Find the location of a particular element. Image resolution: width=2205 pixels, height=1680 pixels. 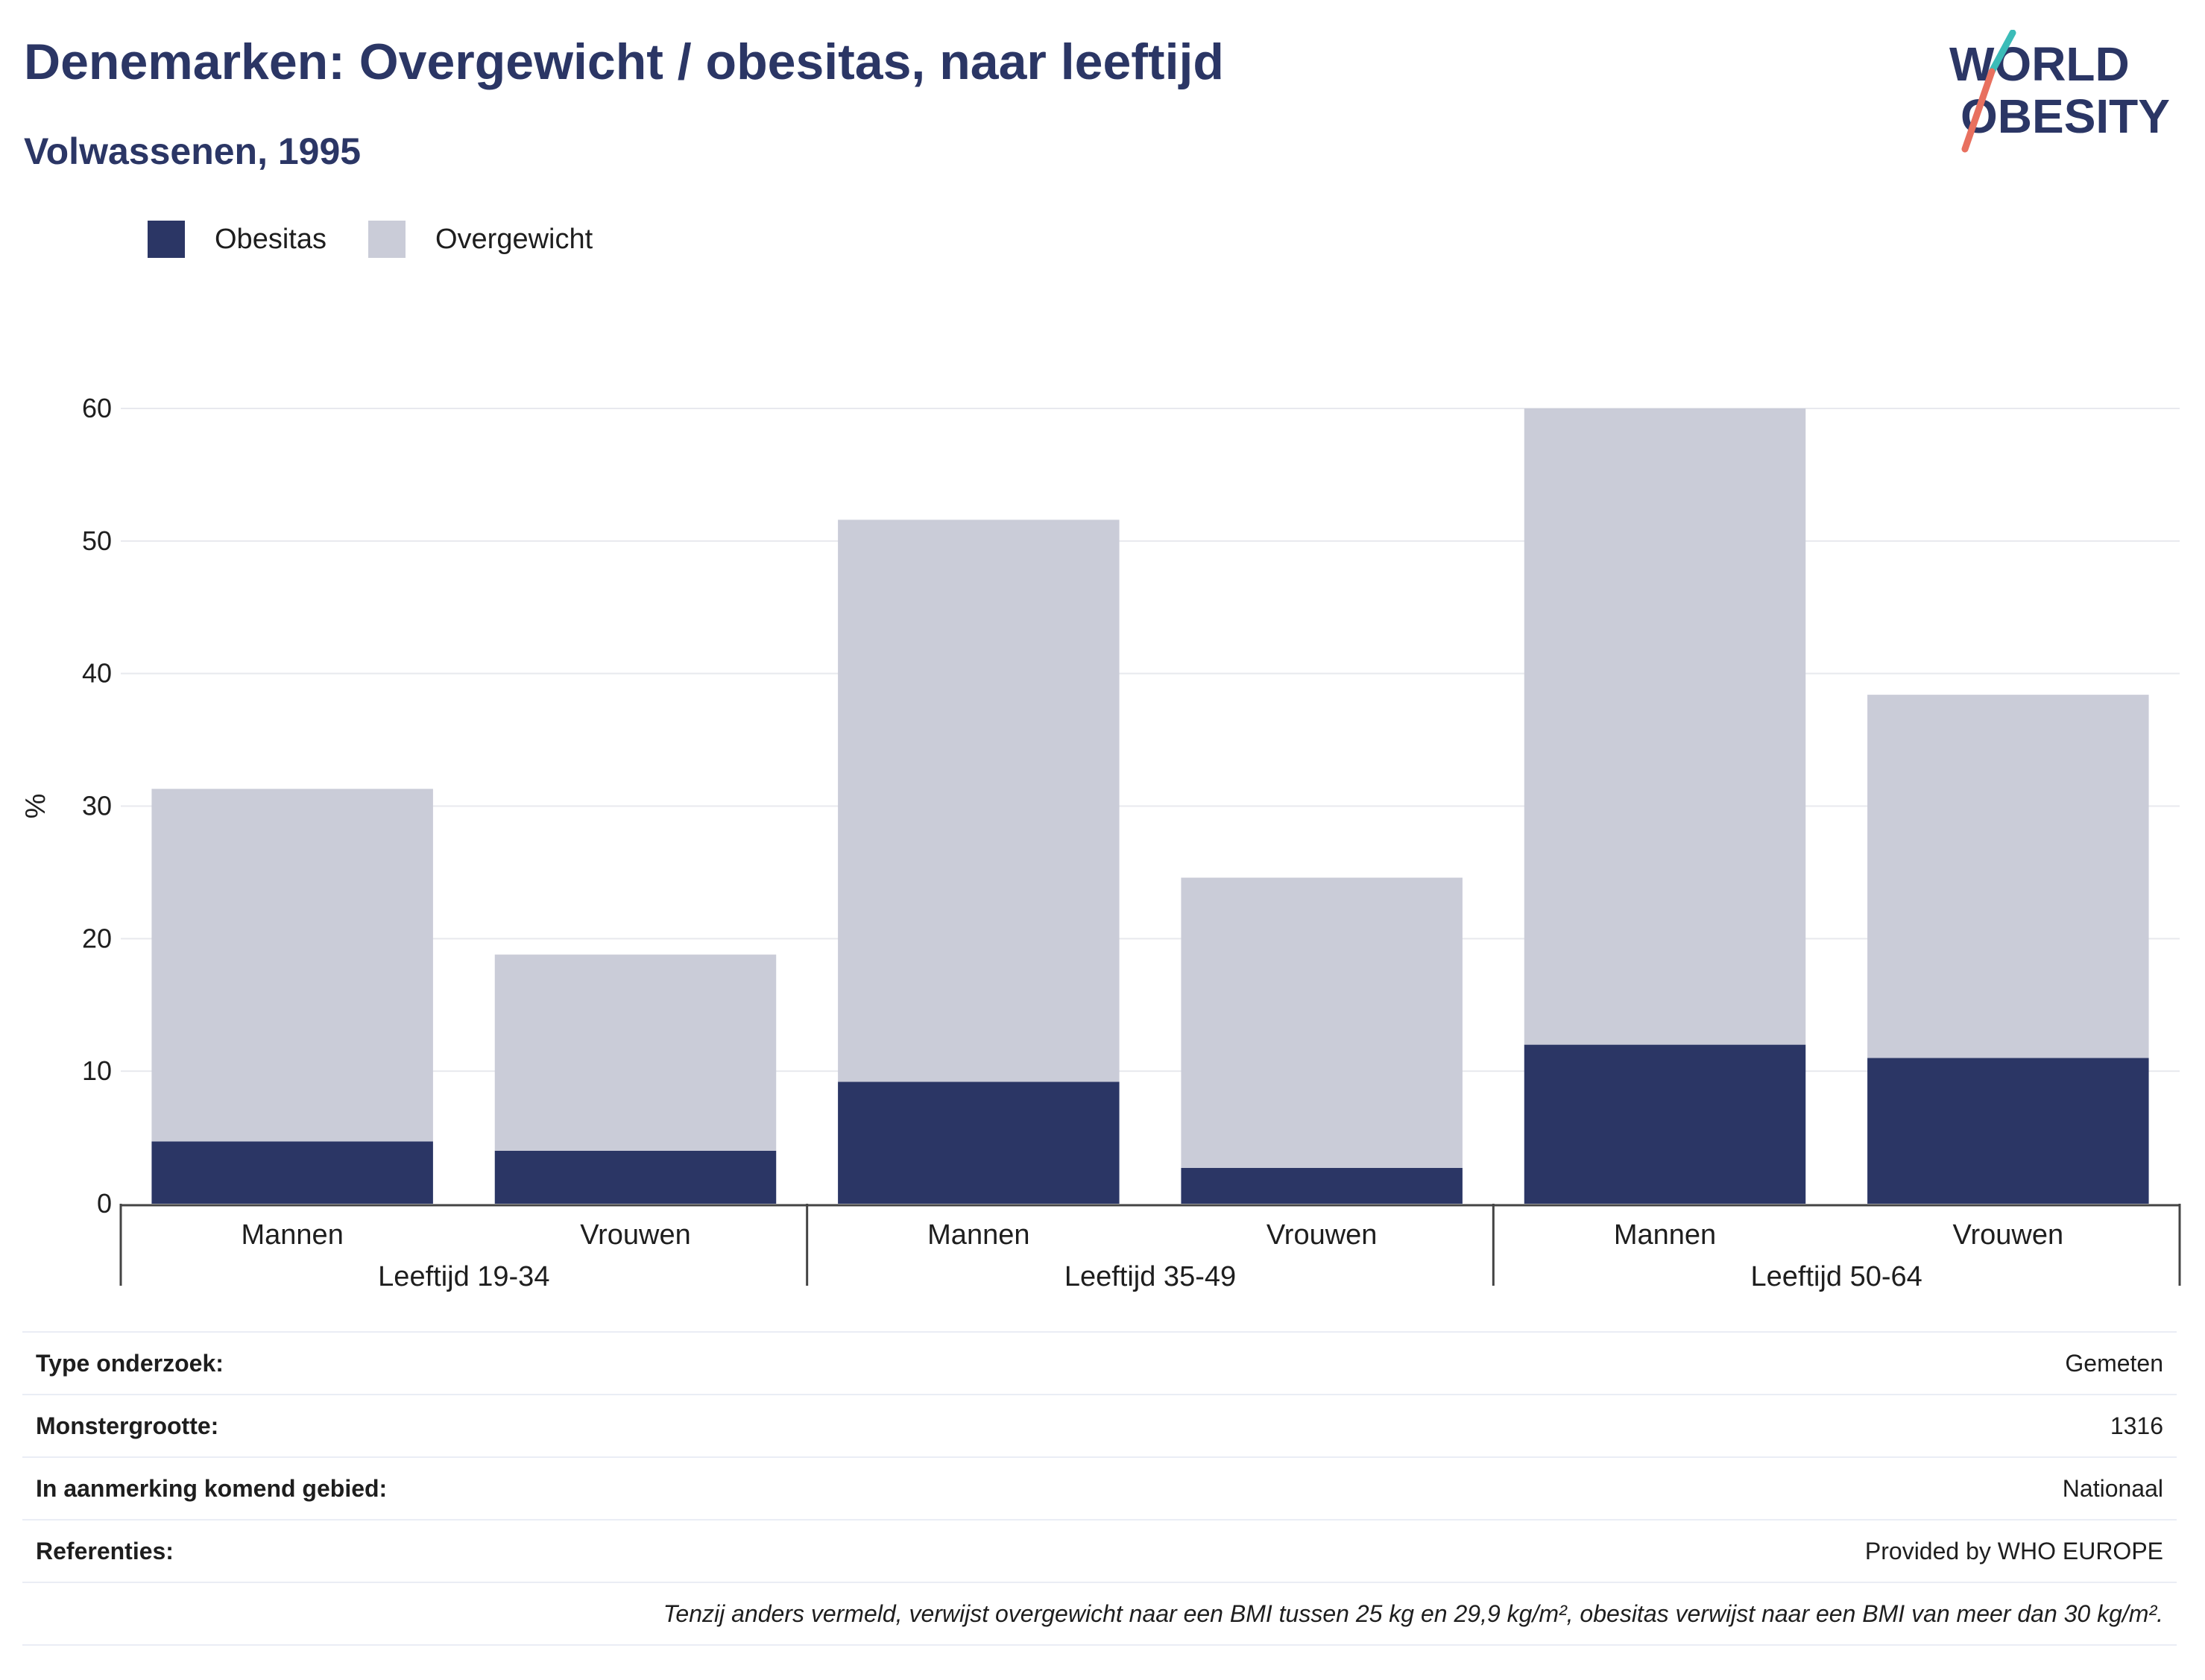

y-tick-label: 60 is located at coordinates (97, 408).